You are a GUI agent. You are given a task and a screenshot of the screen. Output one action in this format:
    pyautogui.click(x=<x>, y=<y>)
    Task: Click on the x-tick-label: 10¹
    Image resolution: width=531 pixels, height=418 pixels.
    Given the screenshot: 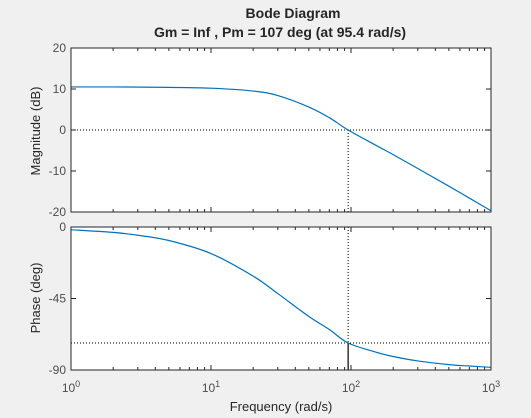 What is the action you would take?
    pyautogui.click(x=211, y=387)
    